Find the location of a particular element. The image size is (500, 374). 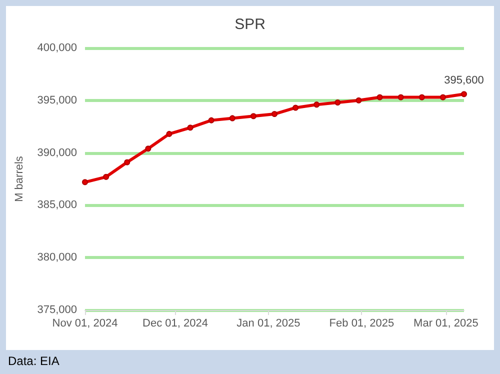

x-tick-label: Mar 01, 2025 is located at coordinates (446, 324).